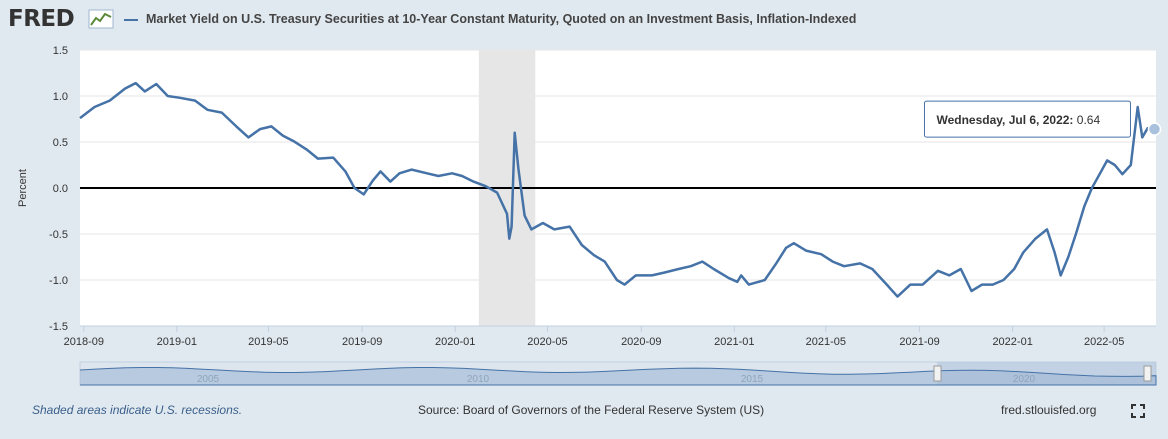 The image size is (1168, 439). I want to click on y-axis-label: Percent, so click(23, 188).